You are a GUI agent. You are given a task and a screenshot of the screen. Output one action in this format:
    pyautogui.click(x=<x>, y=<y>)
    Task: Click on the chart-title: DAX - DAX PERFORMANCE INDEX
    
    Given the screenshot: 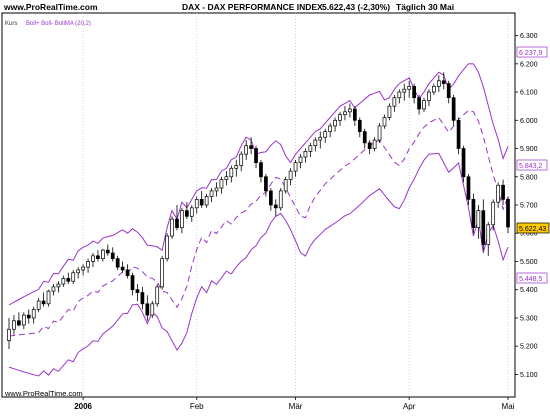 What is the action you would take?
    pyautogui.click(x=252, y=7)
    